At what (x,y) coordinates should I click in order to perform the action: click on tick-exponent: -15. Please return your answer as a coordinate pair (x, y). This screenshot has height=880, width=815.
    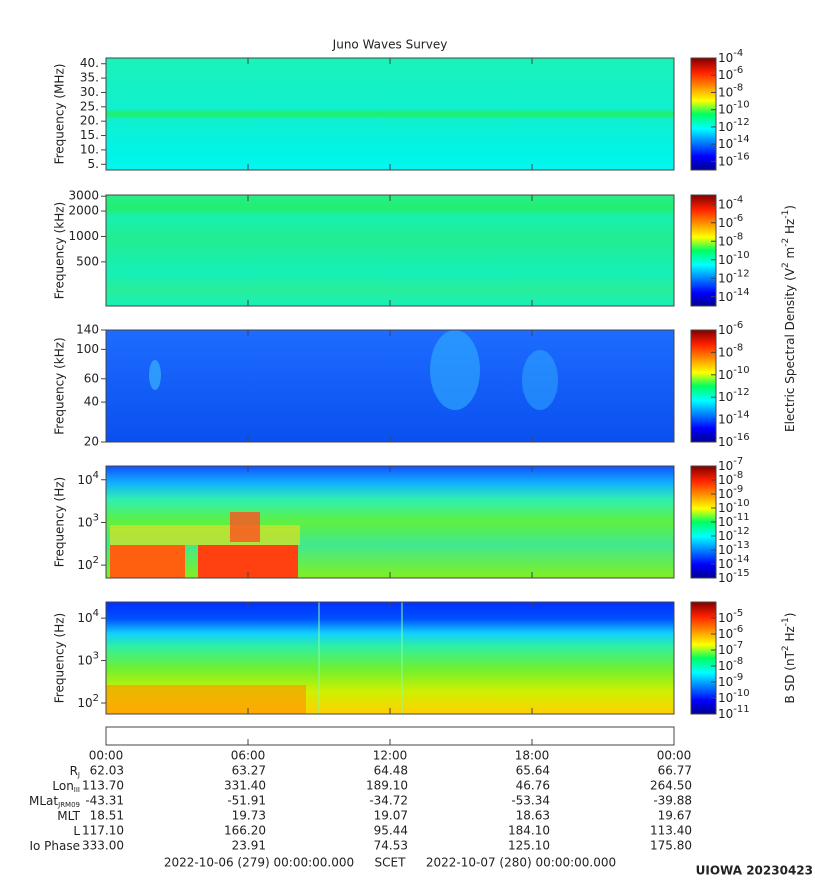
    Looking at the image, I should click on (741, 573).